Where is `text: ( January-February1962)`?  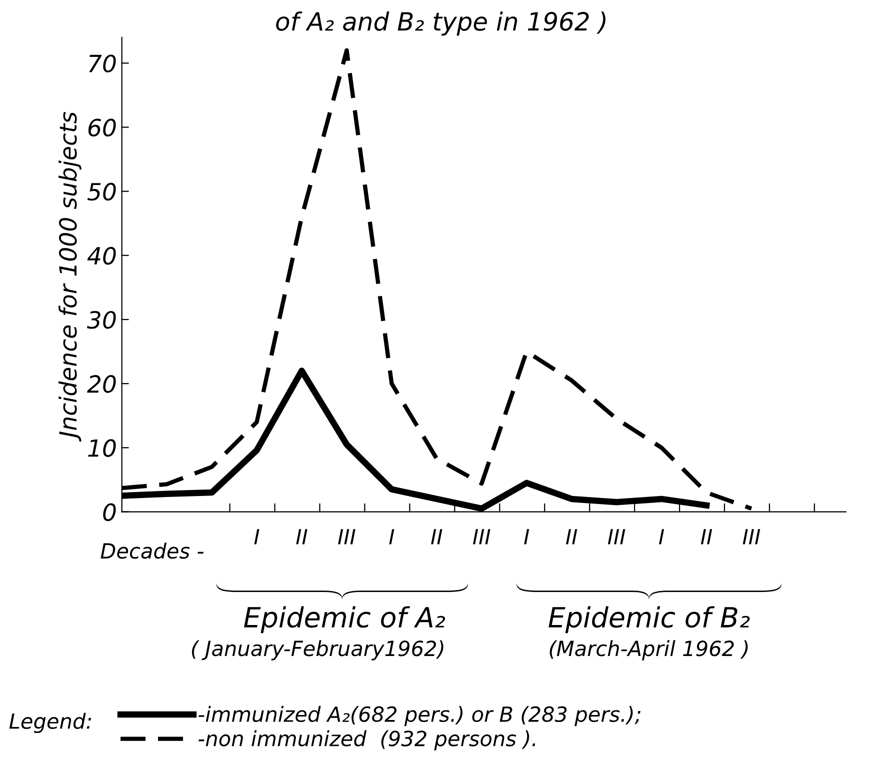
text: ( January-February1962) is located at coordinates (318, 650).